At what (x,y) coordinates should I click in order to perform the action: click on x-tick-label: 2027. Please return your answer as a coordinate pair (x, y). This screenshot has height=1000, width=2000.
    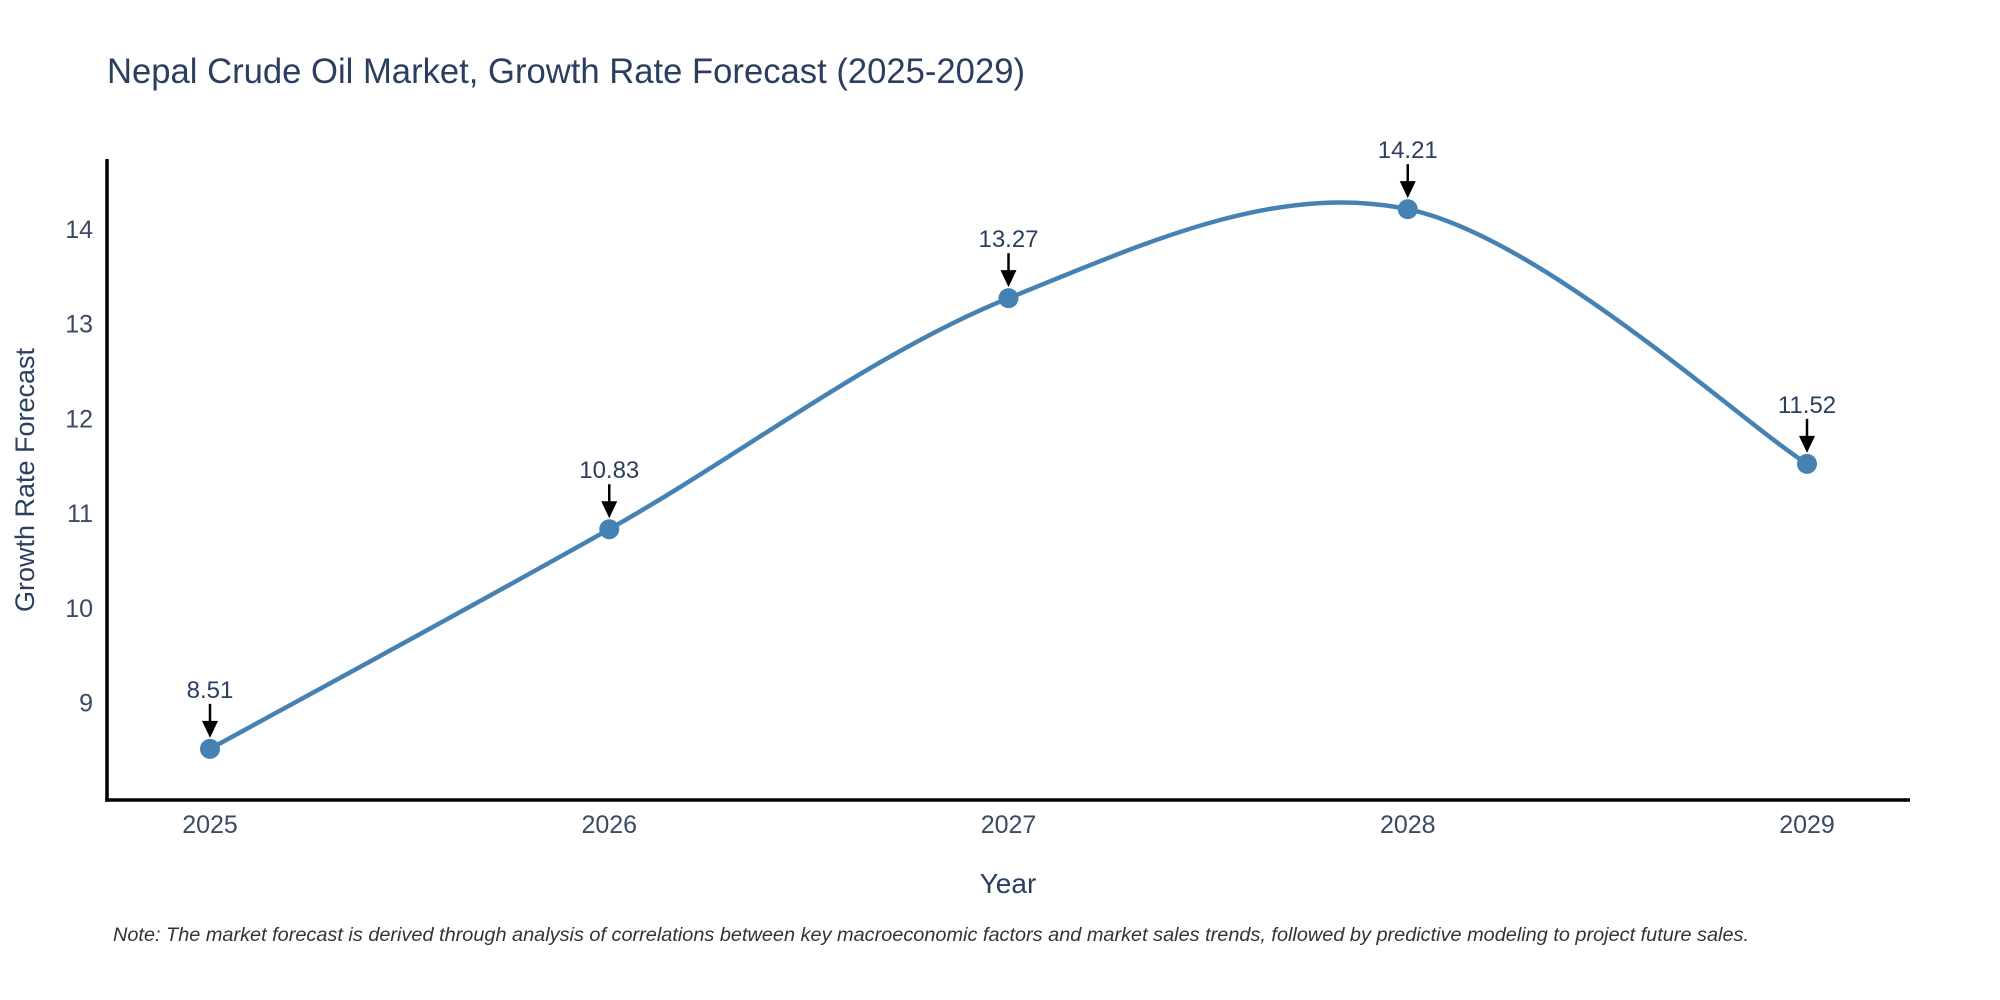
    Looking at the image, I should click on (1009, 825).